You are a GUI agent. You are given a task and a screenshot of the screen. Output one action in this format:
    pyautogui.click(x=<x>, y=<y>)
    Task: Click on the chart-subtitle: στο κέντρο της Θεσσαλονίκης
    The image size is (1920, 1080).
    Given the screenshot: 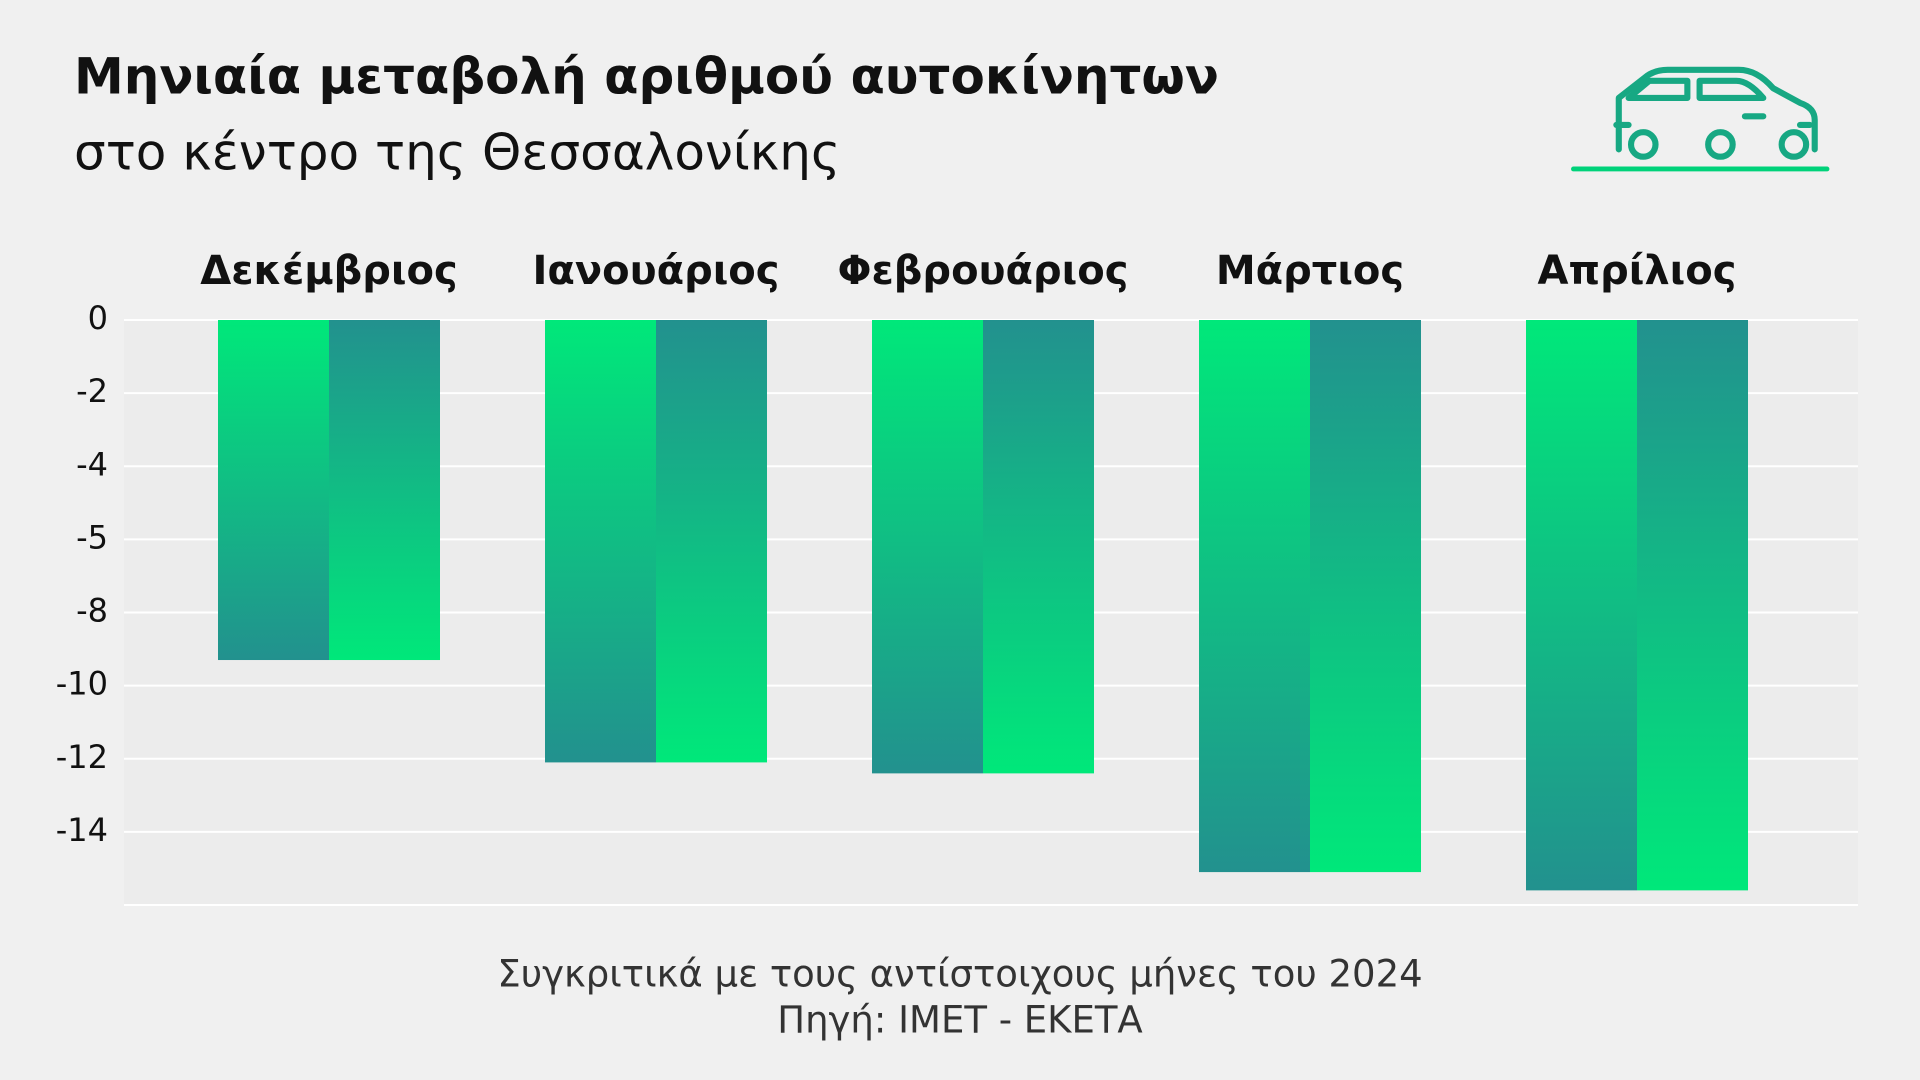 What is the action you would take?
    pyautogui.click(x=457, y=153)
    